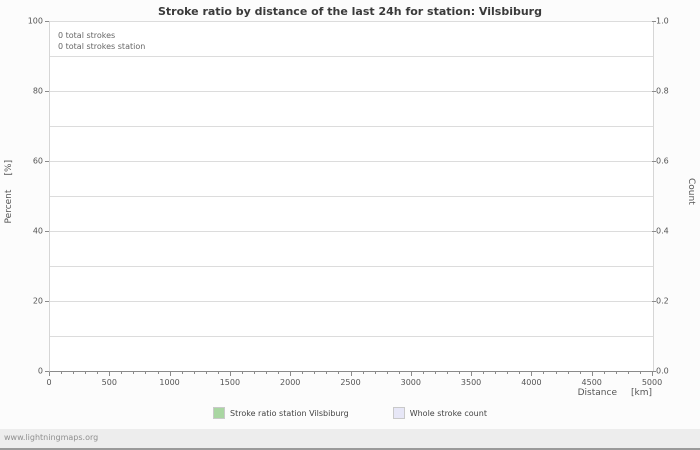 This screenshot has height=450, width=700. Describe the element at coordinates (9, 168) in the screenshot. I see `left-axis-unit: [%]` at that location.